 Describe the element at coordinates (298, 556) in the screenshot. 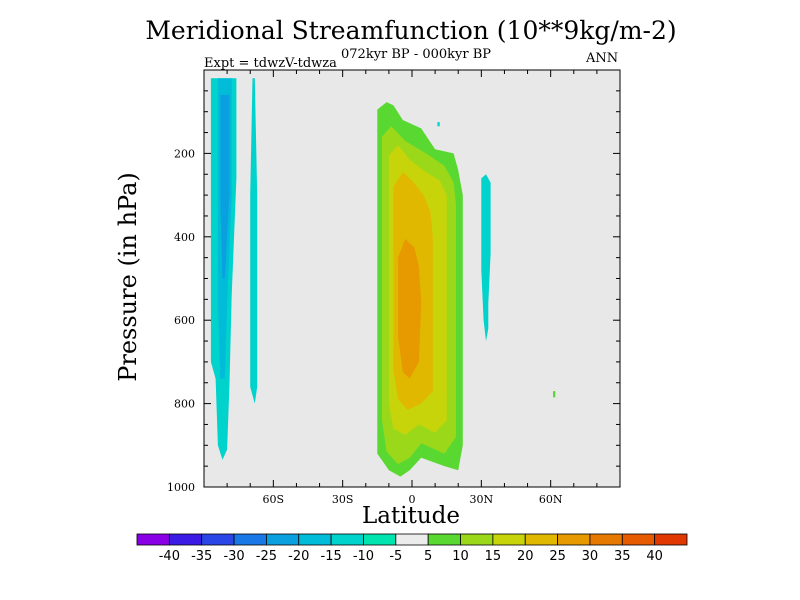

I see `colorbar-label: -20` at that location.